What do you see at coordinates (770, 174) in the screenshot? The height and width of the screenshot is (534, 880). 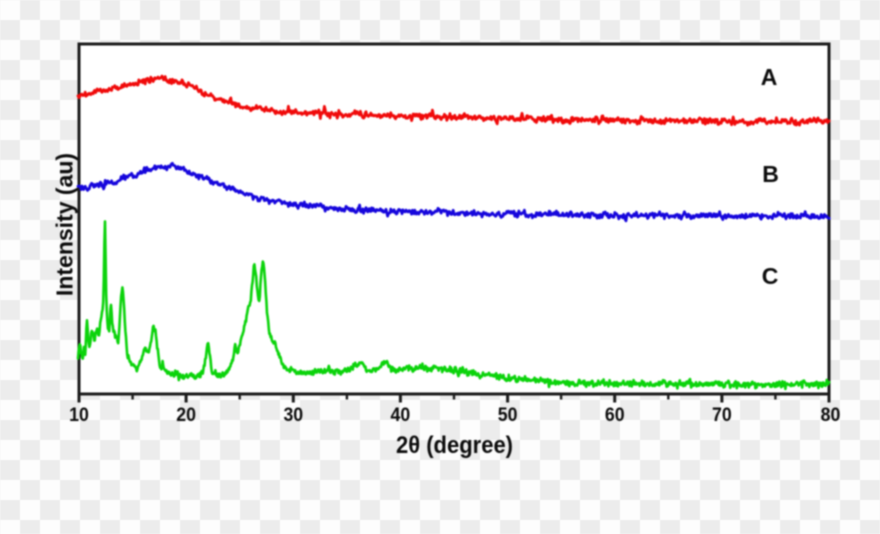 I see `svg-text: B` at bounding box center [770, 174].